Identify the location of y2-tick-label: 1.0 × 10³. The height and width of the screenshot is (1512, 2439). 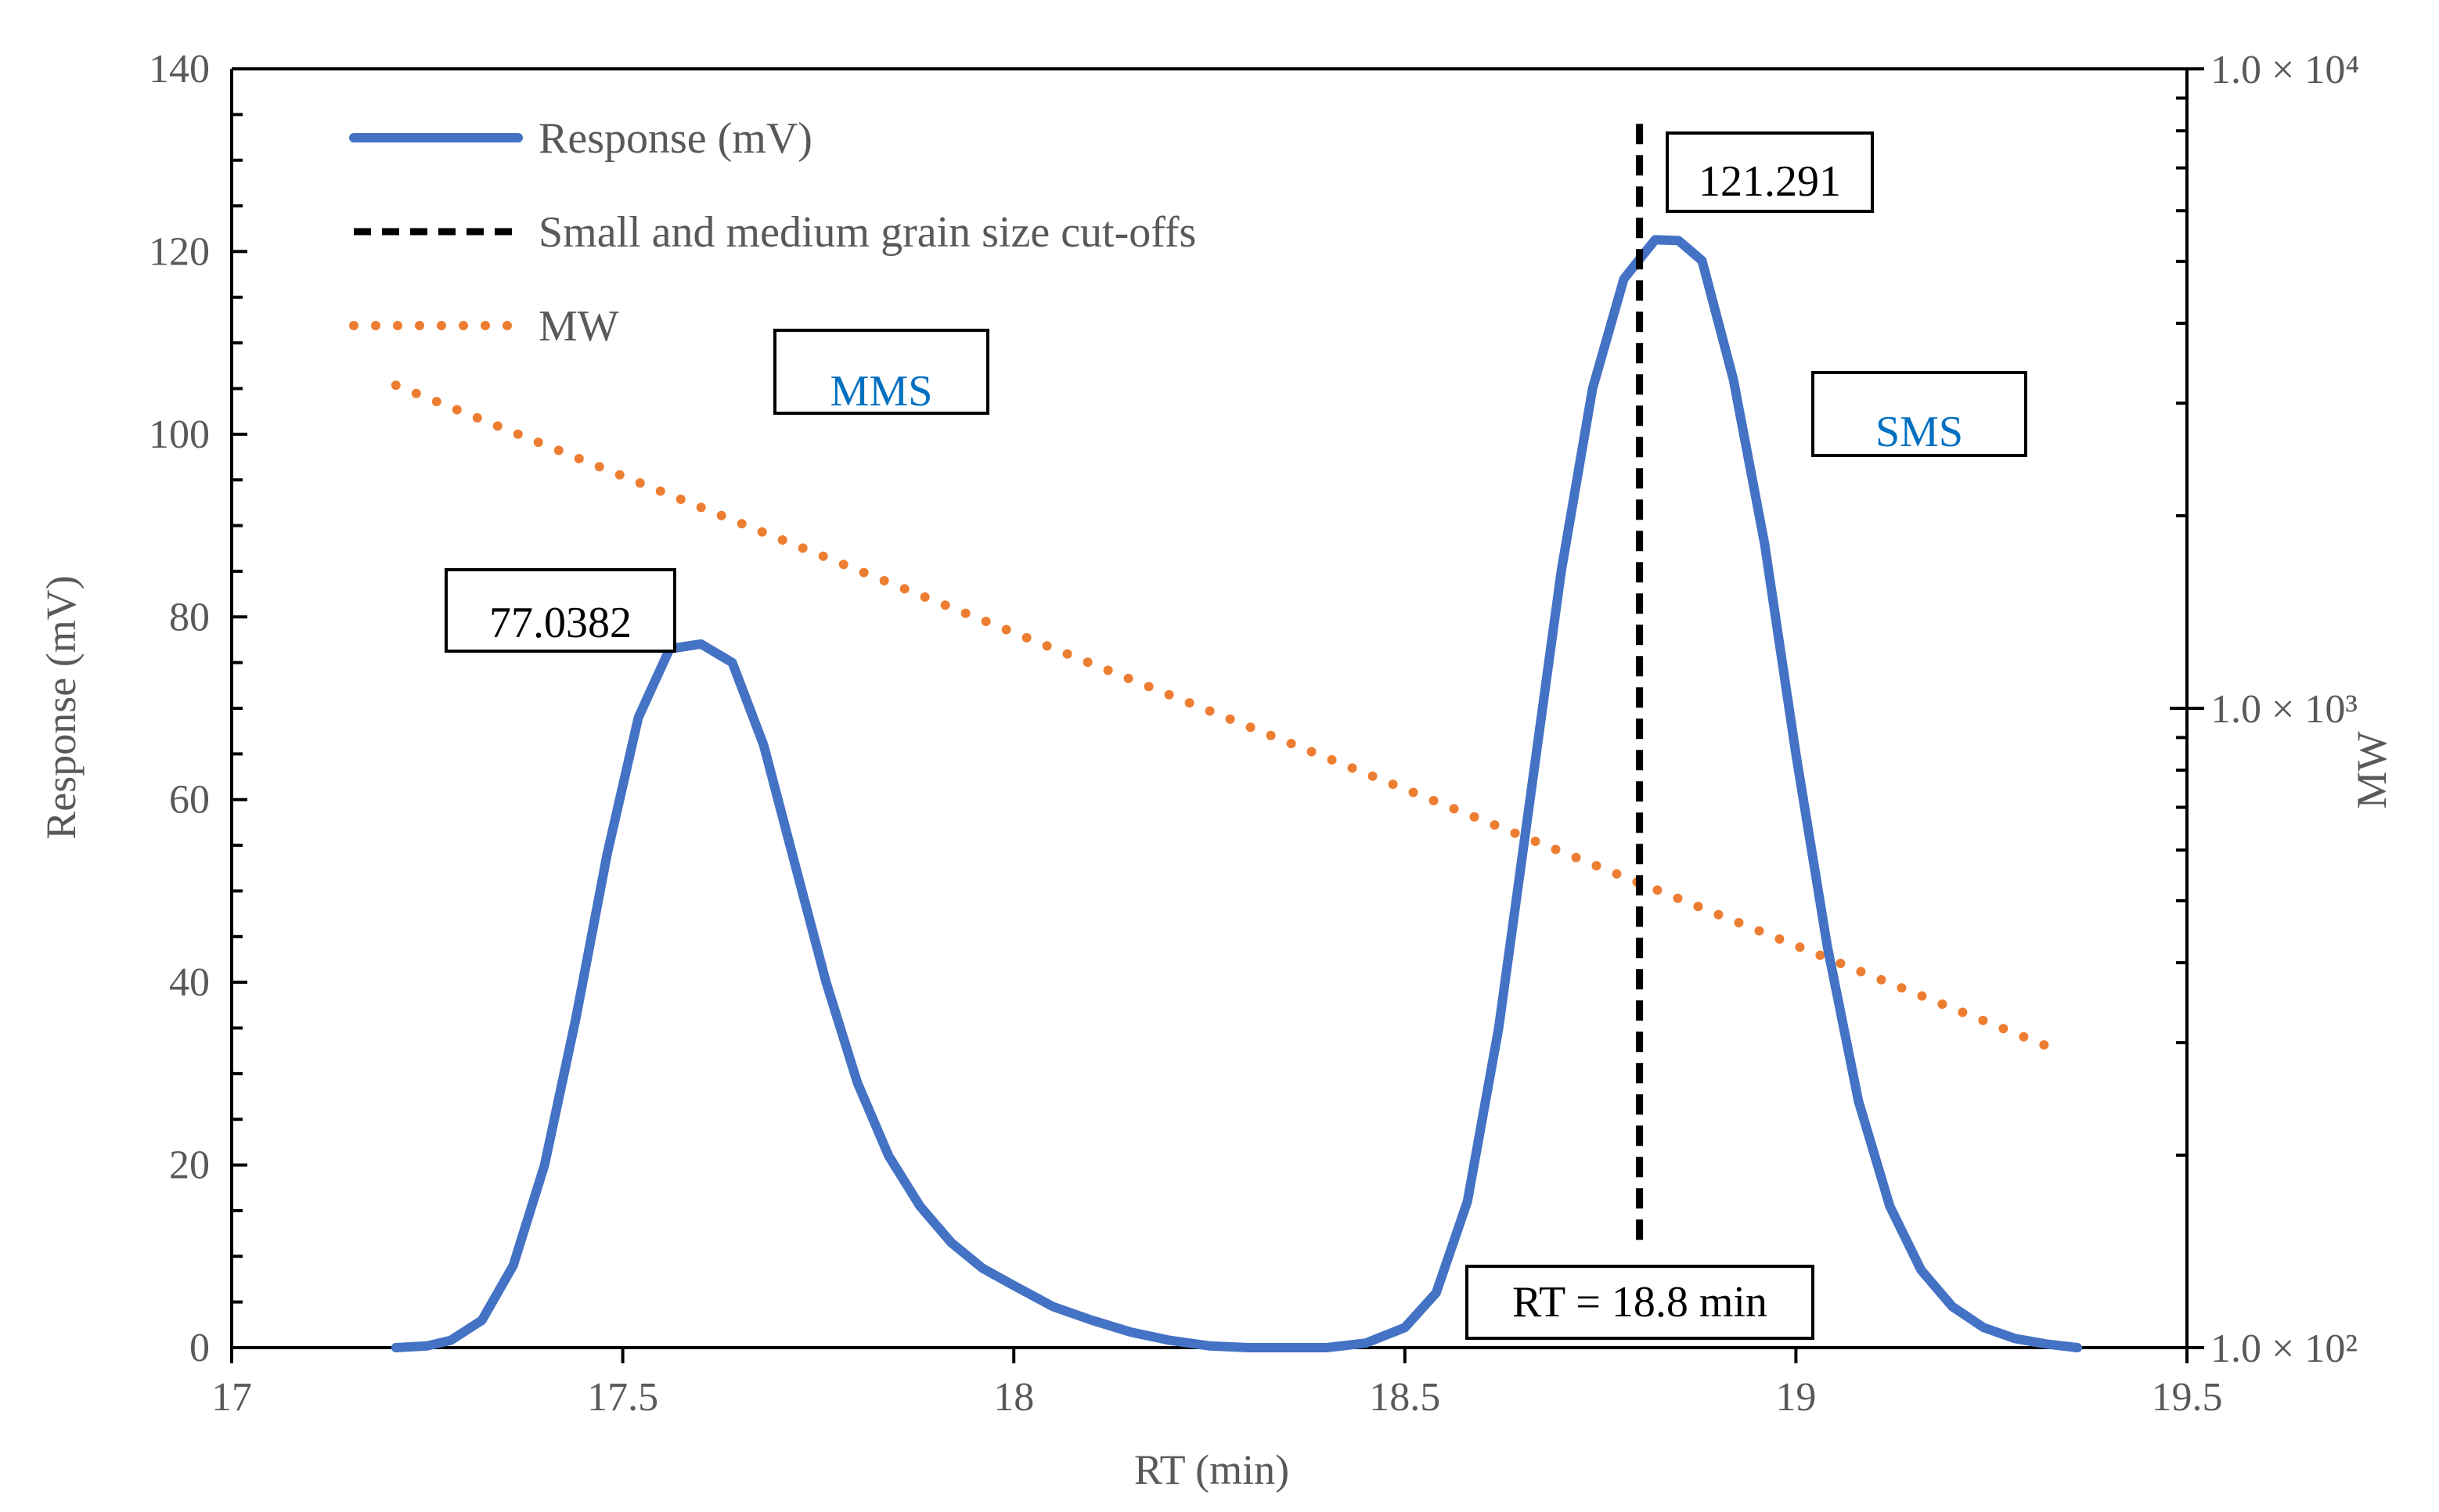
(2284, 709).